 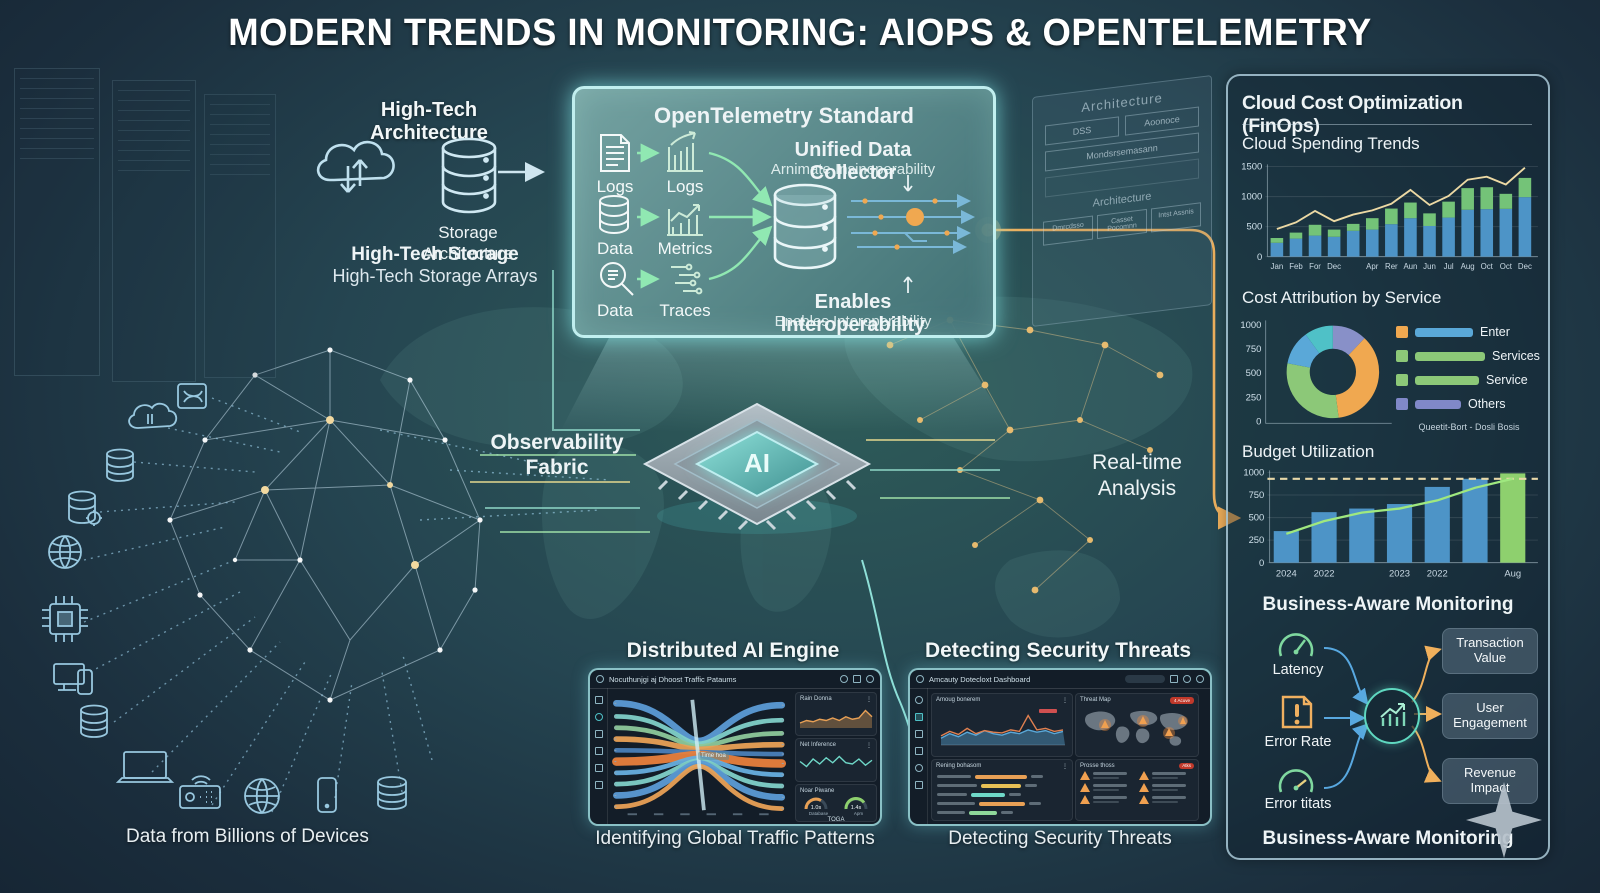 I want to click on error-gauge-icon, so click(x=1296, y=781).